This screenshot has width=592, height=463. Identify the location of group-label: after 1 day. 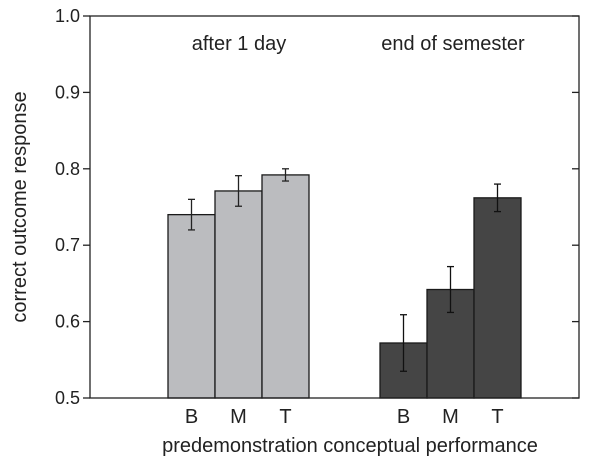
(239, 44).